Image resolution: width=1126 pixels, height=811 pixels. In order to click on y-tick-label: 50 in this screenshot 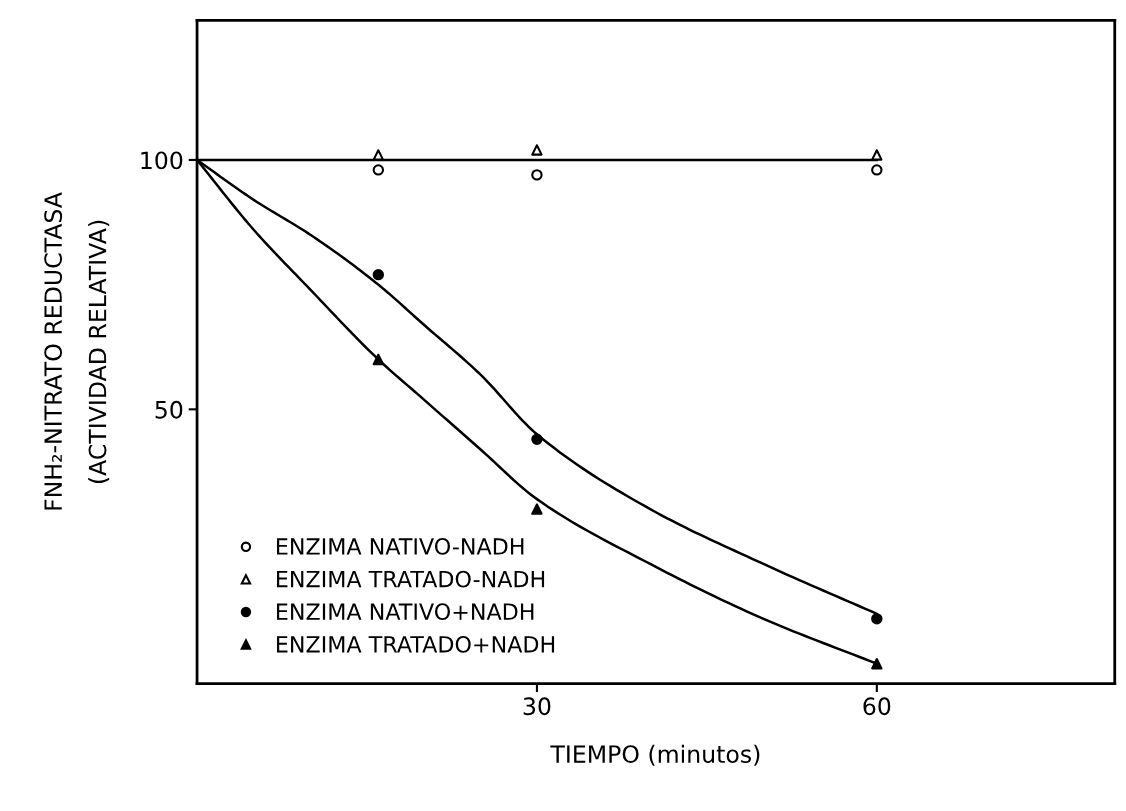, I will do `click(169, 409)`.